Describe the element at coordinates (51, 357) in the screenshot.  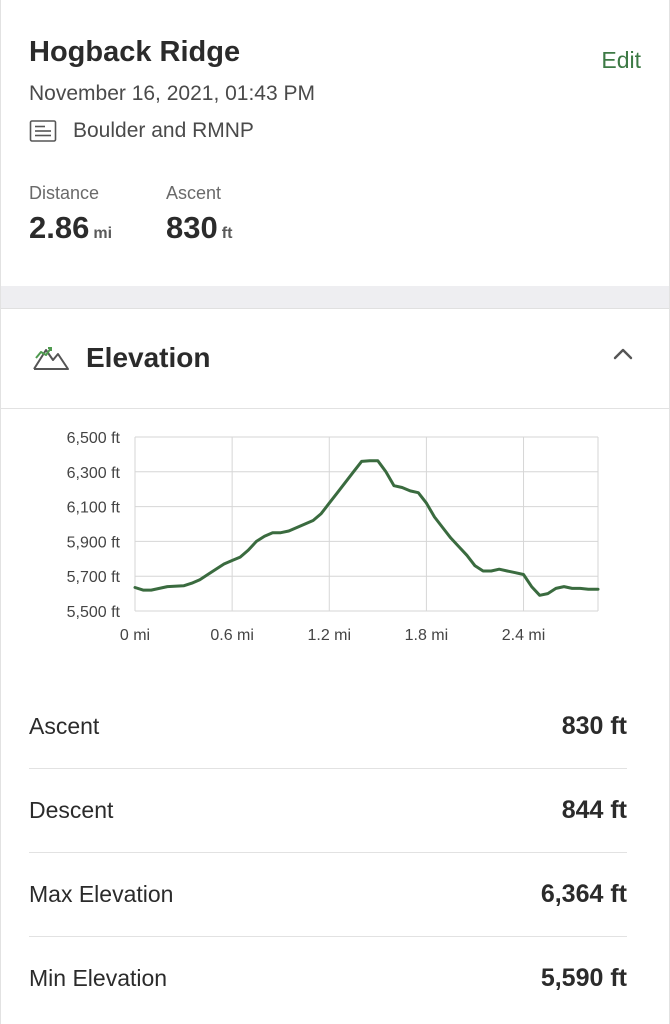
I see `mountain-icon` at that location.